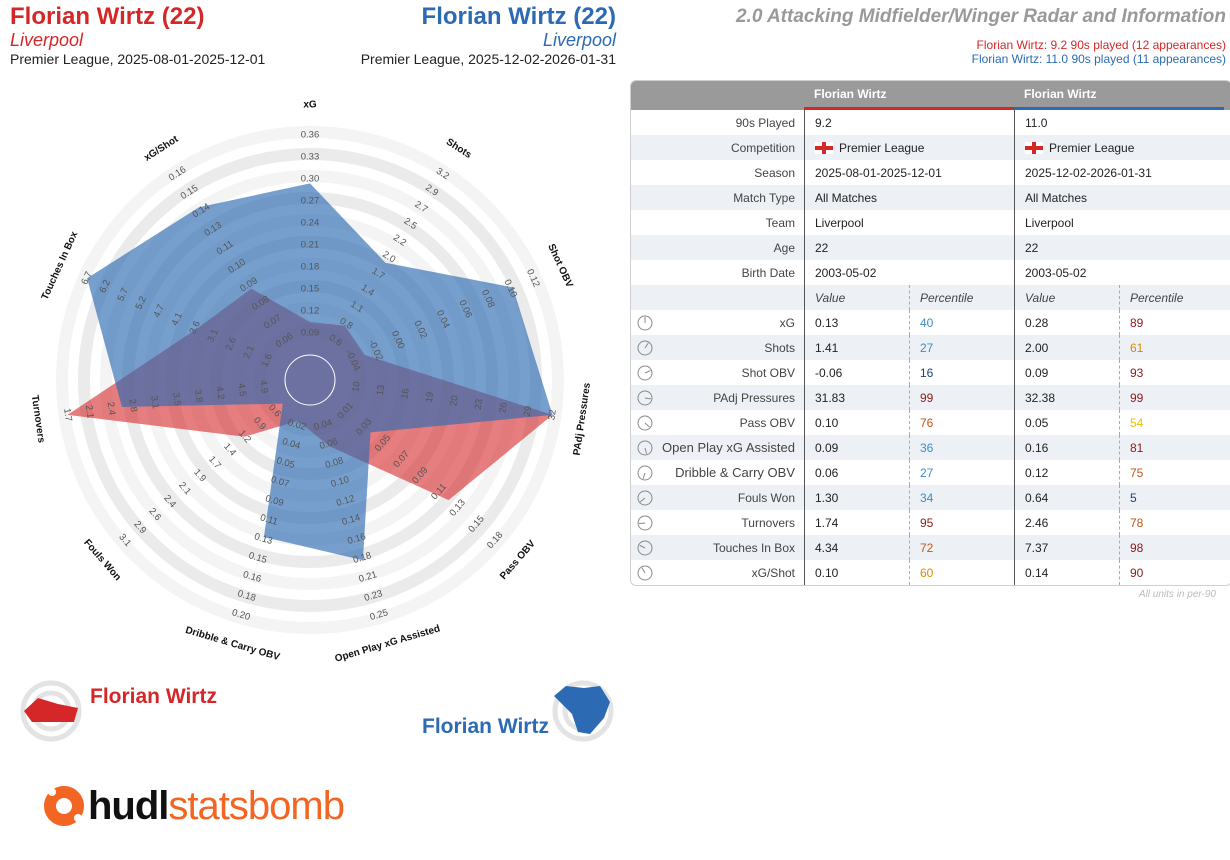 This screenshot has height=860, width=1230. Describe the element at coordinates (1066, 422) in the screenshot. I see `stat-value-b: 0.05` at that location.